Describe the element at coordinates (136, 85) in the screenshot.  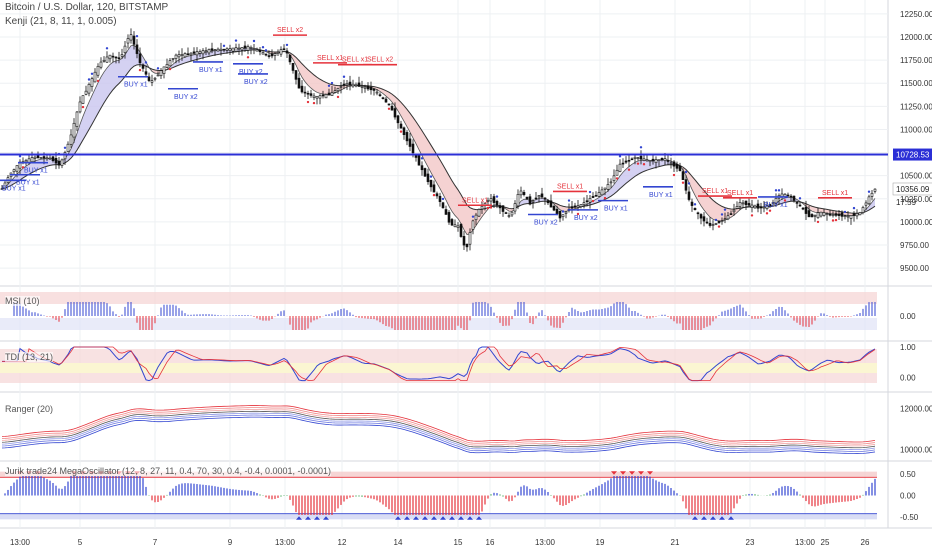
I see `buy-label: BUY x1` at that location.